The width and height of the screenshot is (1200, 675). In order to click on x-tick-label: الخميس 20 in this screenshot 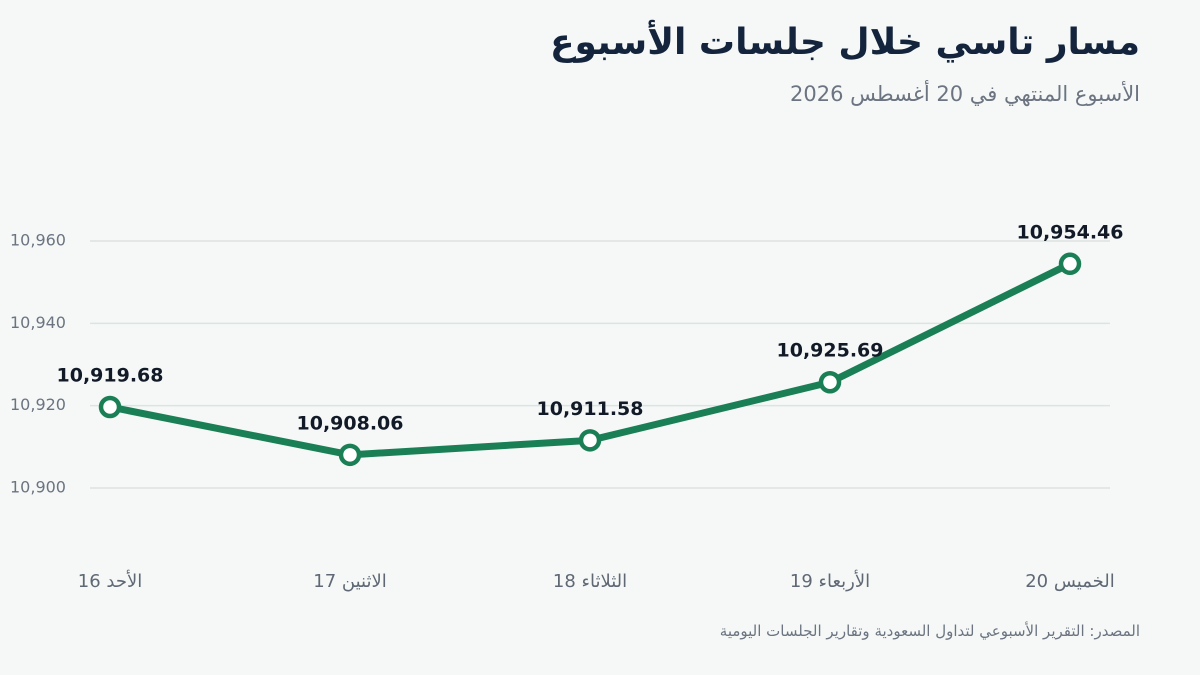, I will do `click(1070, 581)`.